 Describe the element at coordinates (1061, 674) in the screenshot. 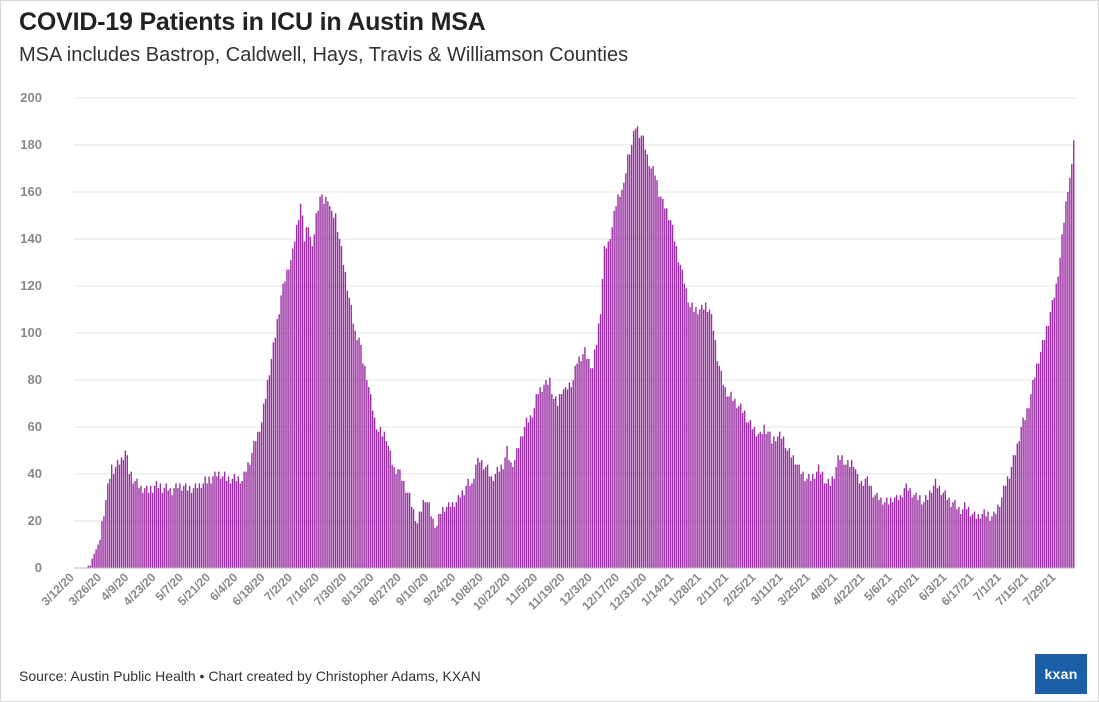

I see `kxan-logo: kxan` at that location.